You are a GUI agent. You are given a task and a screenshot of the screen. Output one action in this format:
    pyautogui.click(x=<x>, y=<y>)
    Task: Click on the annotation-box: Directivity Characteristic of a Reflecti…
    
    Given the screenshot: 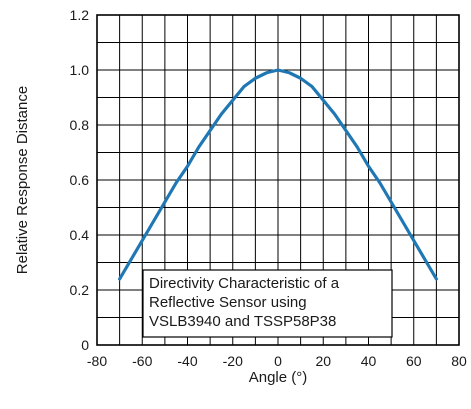 What is the action you would take?
    pyautogui.click(x=267, y=303)
    